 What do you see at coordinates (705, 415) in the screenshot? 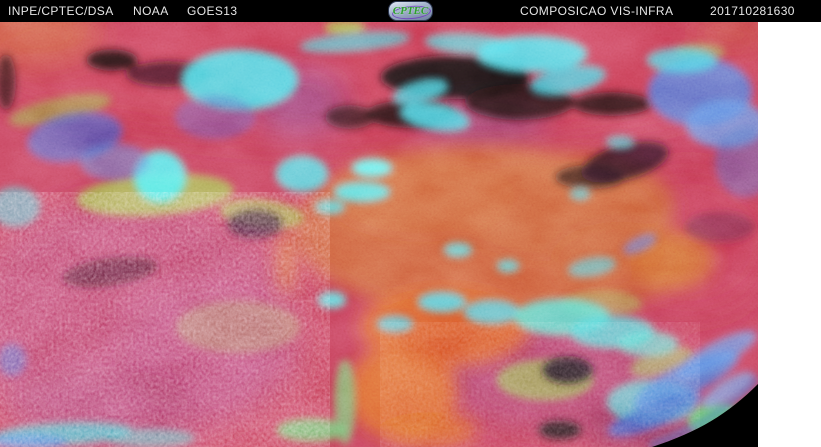
I see `earth-limb-space` at bounding box center [705, 415].